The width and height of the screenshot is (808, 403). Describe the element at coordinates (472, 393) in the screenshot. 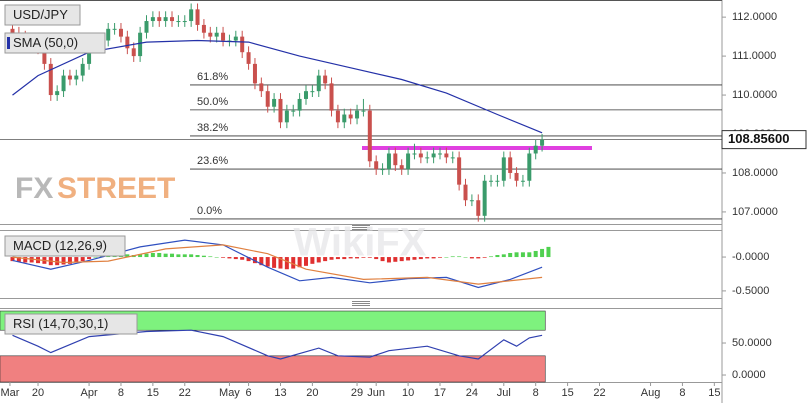

I see `x-tick-label: 24` at that location.